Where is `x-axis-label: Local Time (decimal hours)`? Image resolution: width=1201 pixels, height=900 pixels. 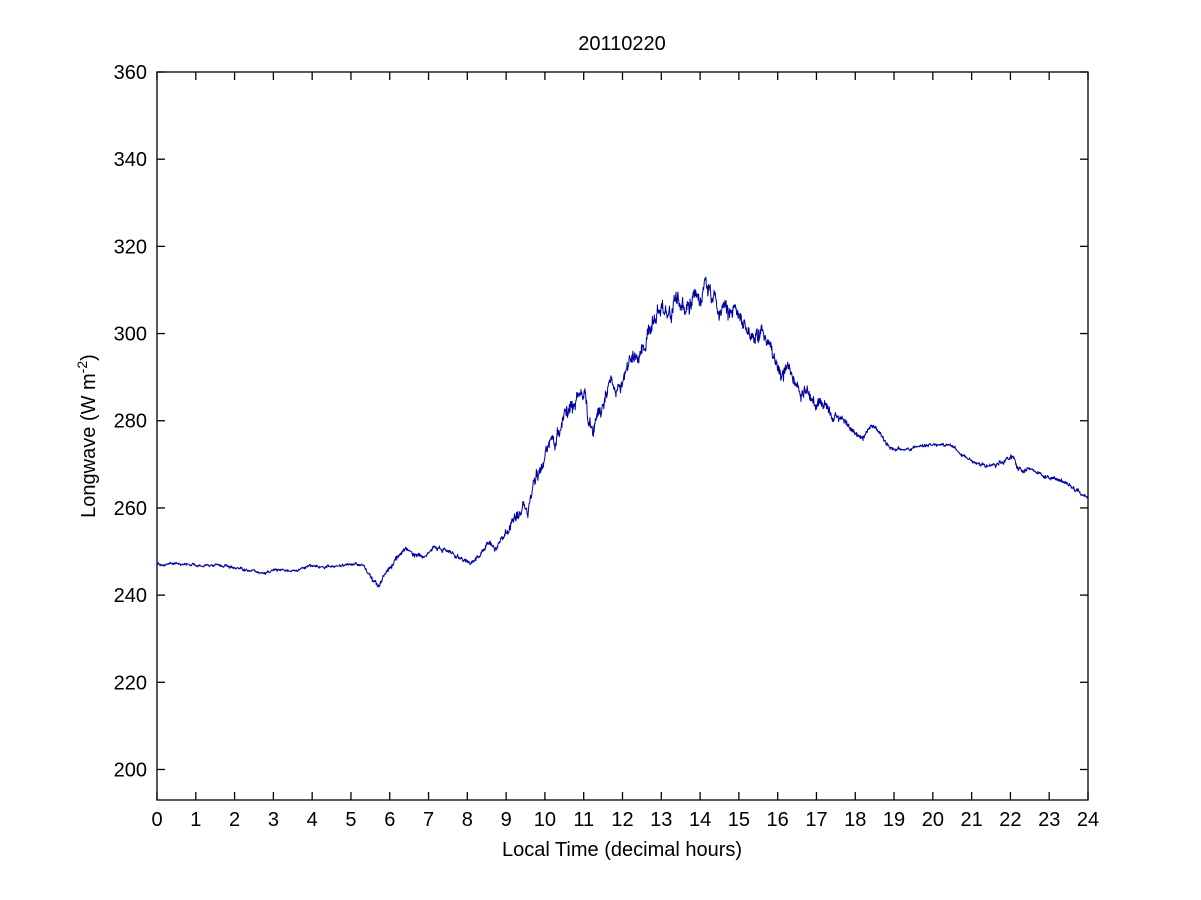 x-axis-label: Local Time (decimal hours) is located at coordinates (622, 850).